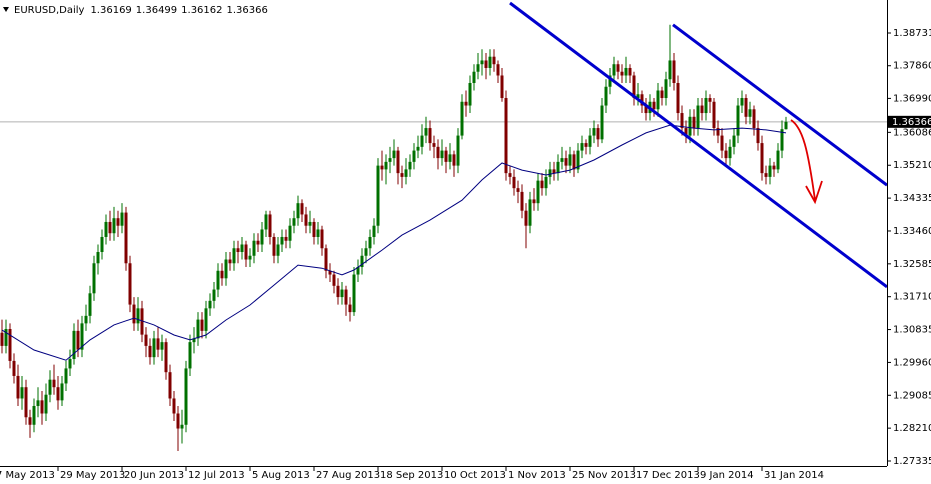 This screenshot has height=484, width=931. What do you see at coordinates (281, 475) in the screenshot?
I see `x-tick-label: 5 Aug 2013` at bounding box center [281, 475].